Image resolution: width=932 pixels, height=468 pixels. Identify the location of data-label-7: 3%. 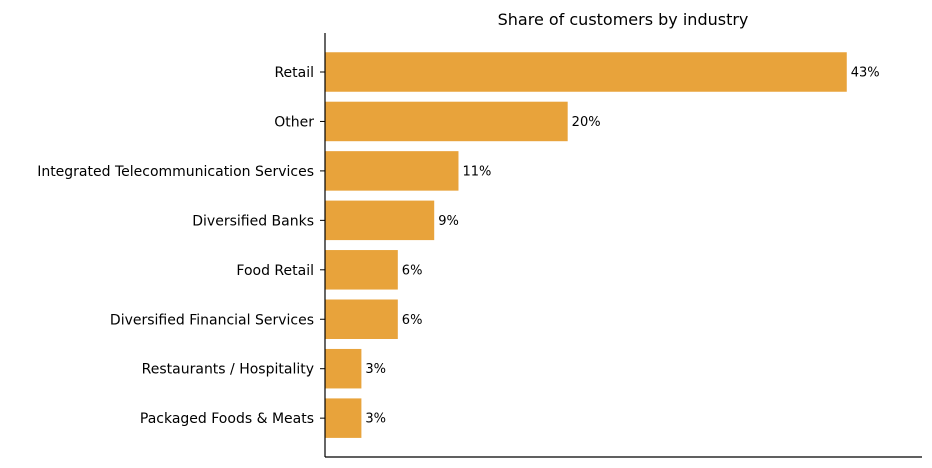
(375, 419).